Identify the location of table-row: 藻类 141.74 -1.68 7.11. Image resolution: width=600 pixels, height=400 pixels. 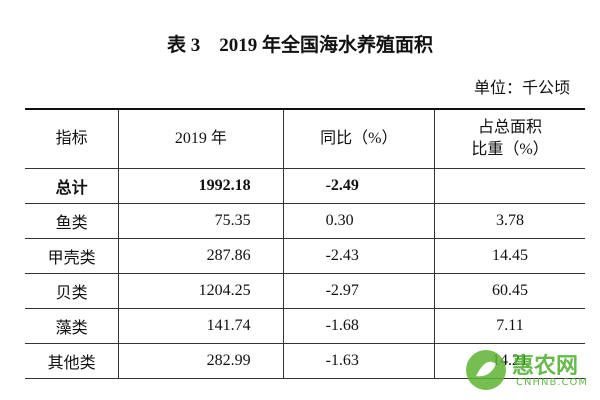
(305, 326).